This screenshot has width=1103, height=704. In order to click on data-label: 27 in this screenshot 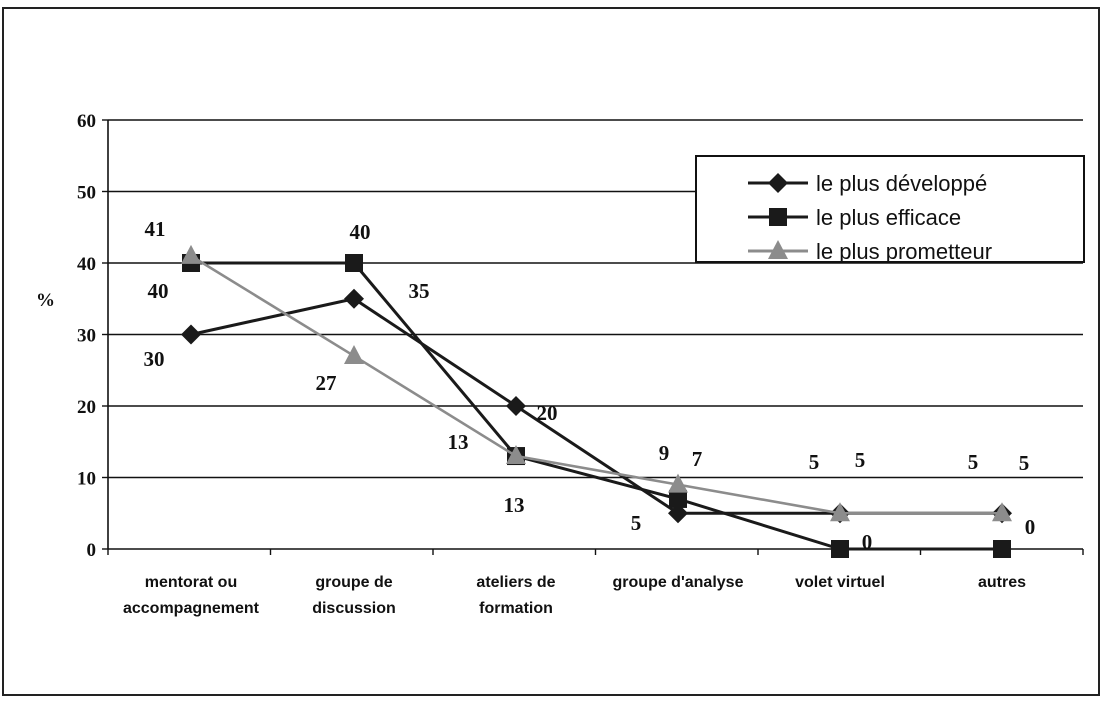, I will do `click(326, 383)`.